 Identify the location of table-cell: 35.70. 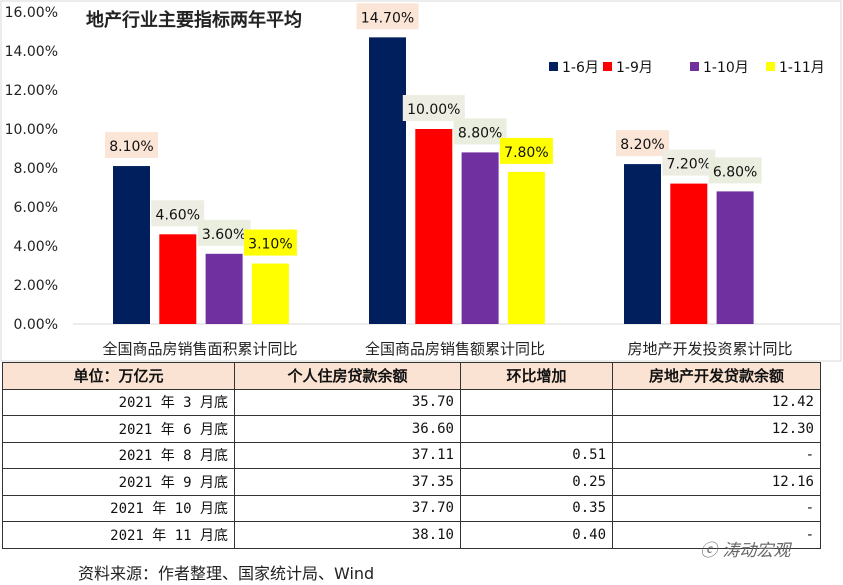
(347, 402).